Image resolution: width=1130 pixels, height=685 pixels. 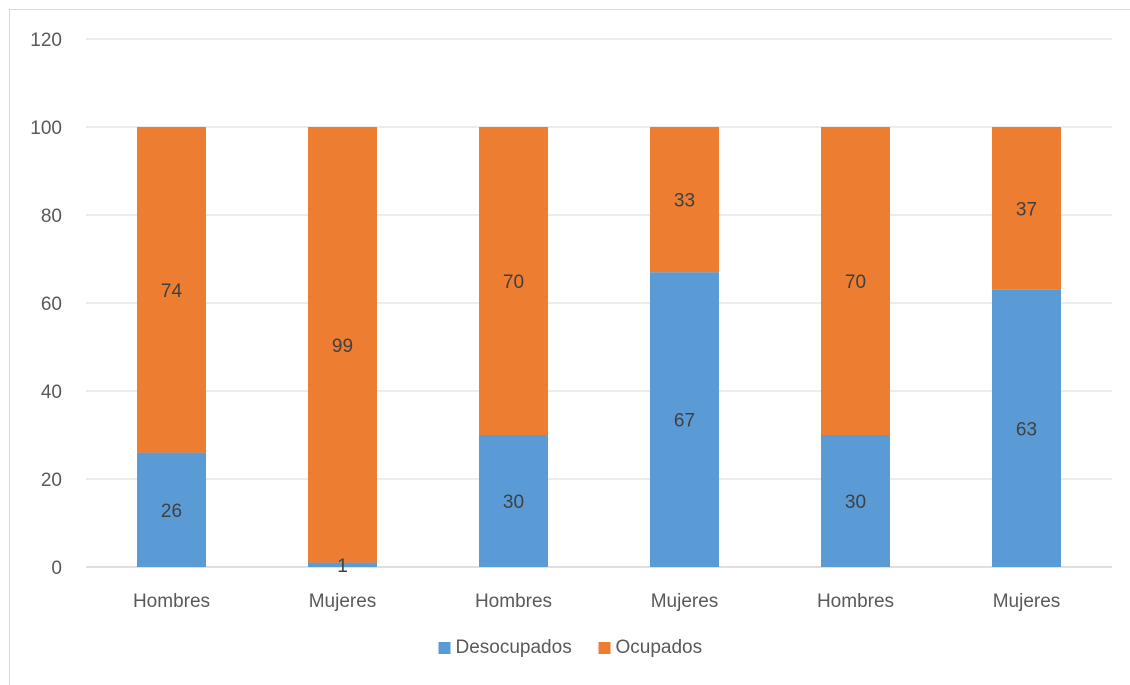 I want to click on data-label: 37, so click(x=1026, y=209).